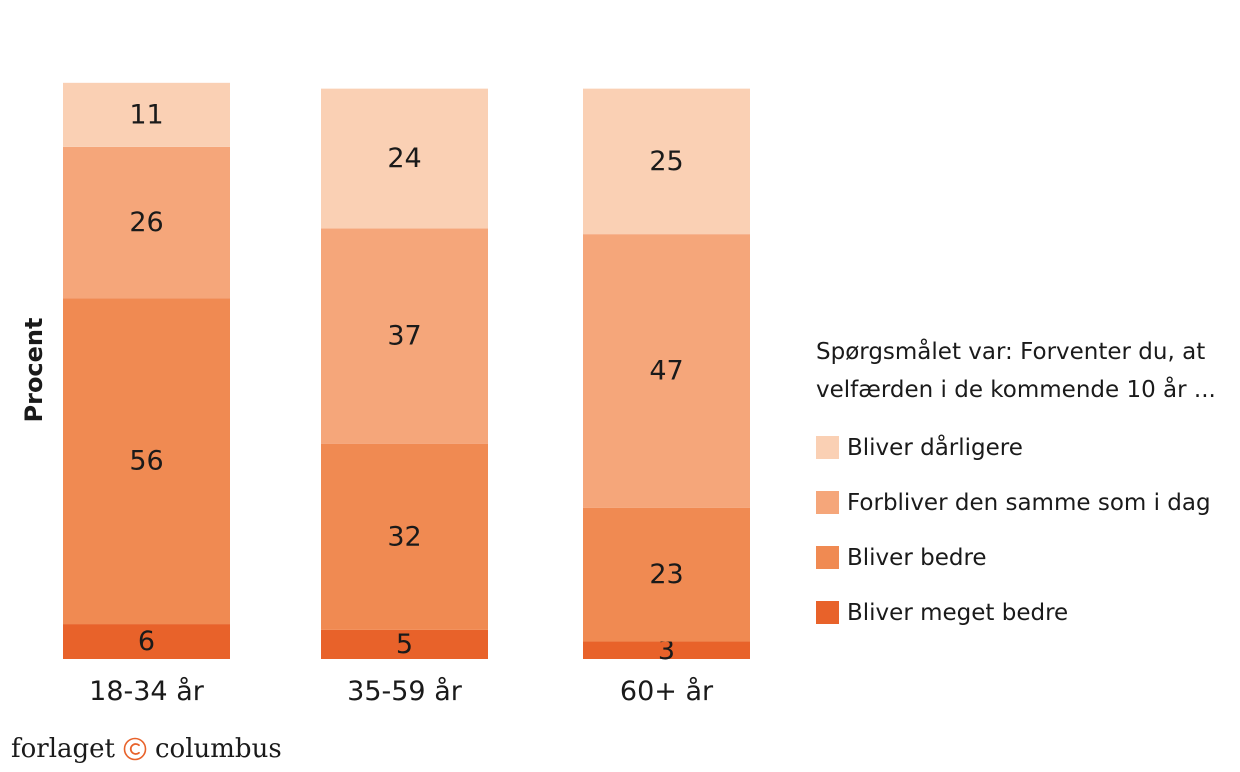 Image resolution: width=1240 pixels, height=772 pixels. I want to click on logo-text-right: columbus, so click(218, 749).